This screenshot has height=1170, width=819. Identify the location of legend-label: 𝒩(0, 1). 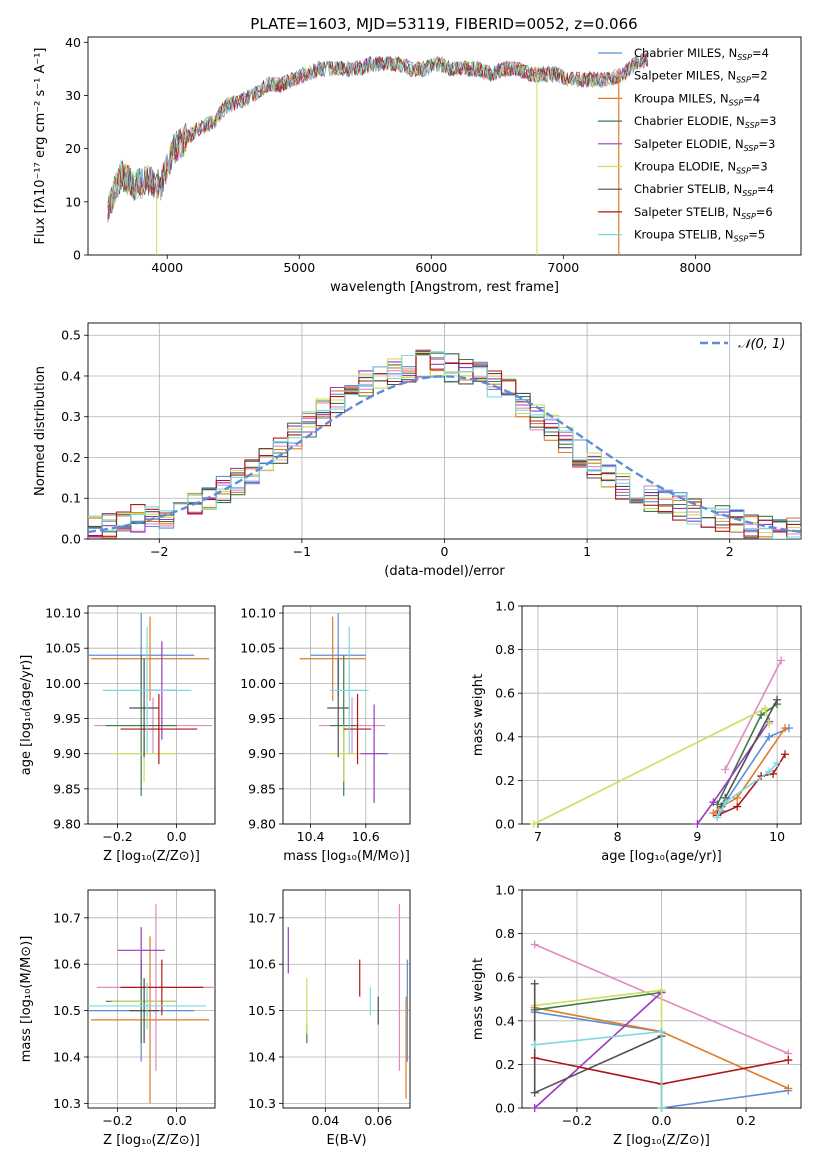
(761, 344).